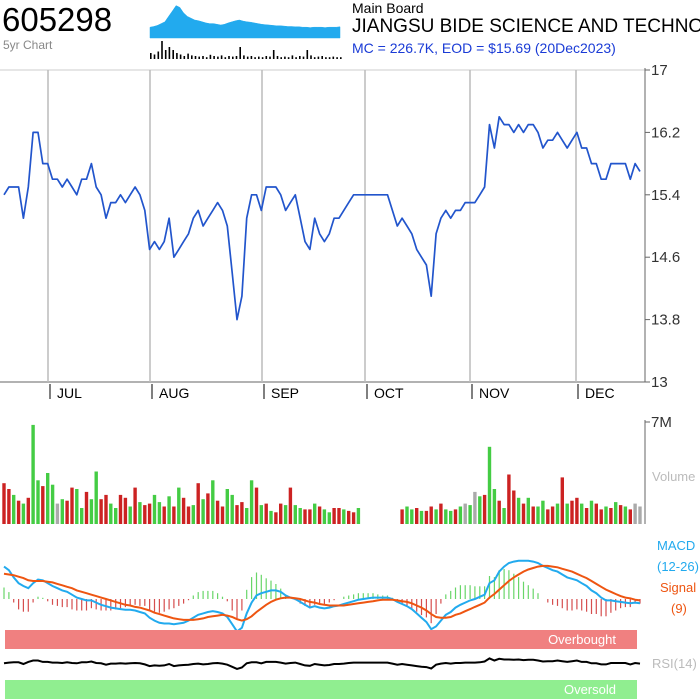 The image size is (700, 700). I want to click on market-cap-eod: MC = 226.7K, EOD = $15.69 (20Dec2023), so click(484, 48).